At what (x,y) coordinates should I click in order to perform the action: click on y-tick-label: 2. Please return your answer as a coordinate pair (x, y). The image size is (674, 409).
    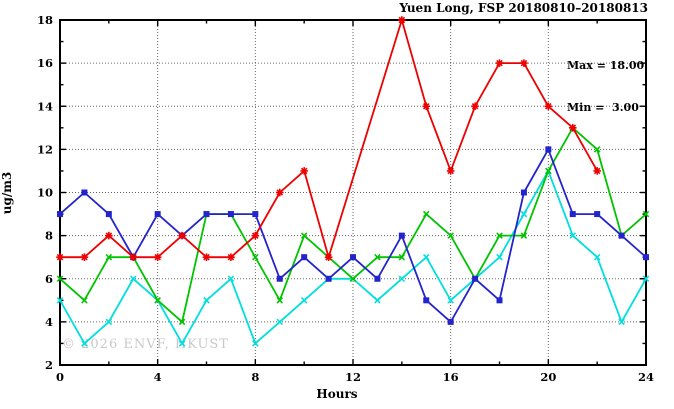
    Looking at the image, I should click on (49, 365).